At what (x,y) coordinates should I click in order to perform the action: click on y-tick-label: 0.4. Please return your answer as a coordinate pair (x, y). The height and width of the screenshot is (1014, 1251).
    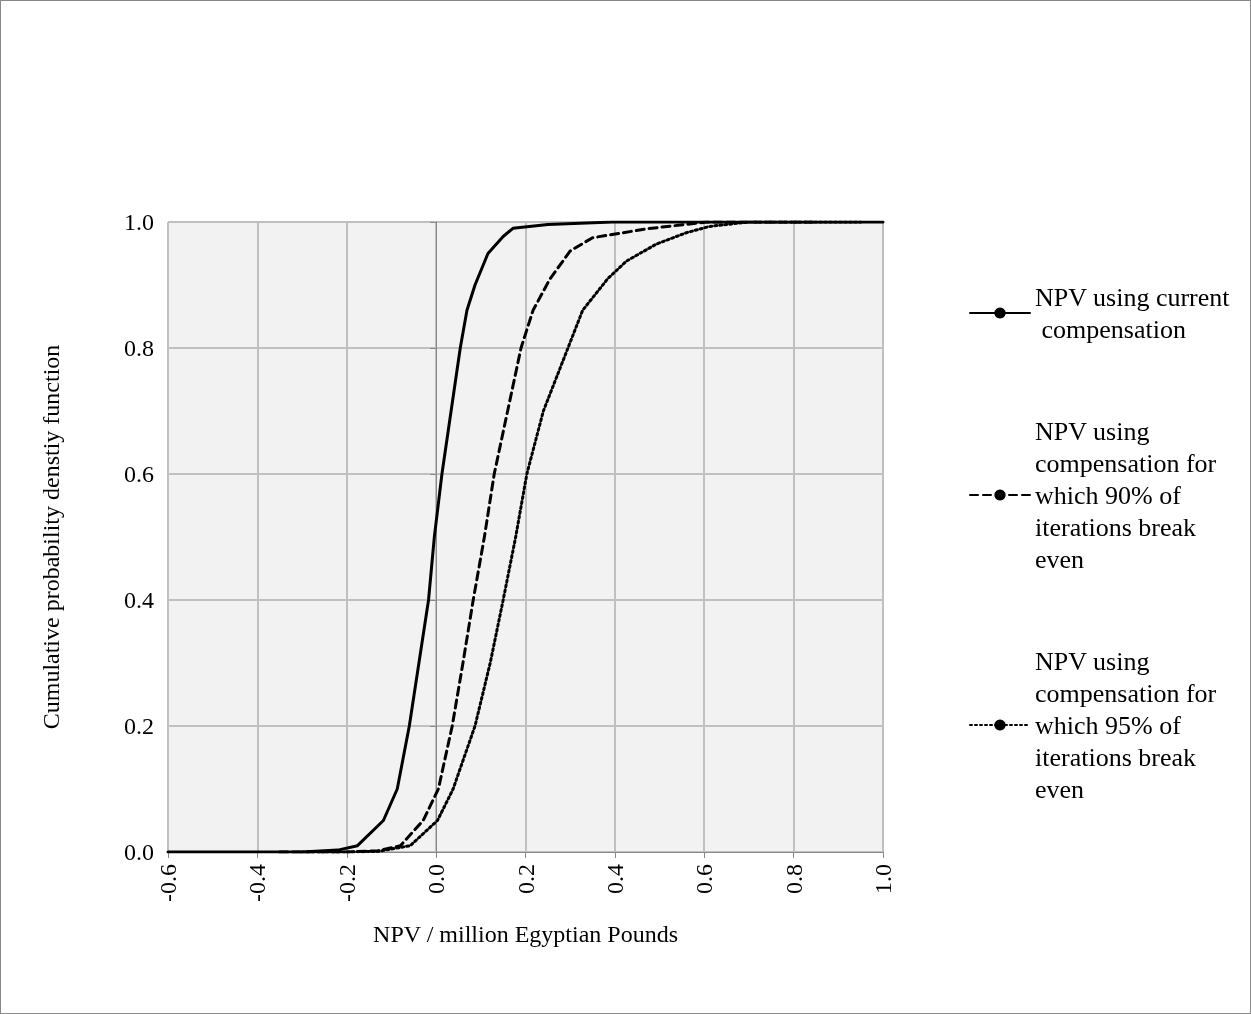
    Looking at the image, I should click on (139, 600).